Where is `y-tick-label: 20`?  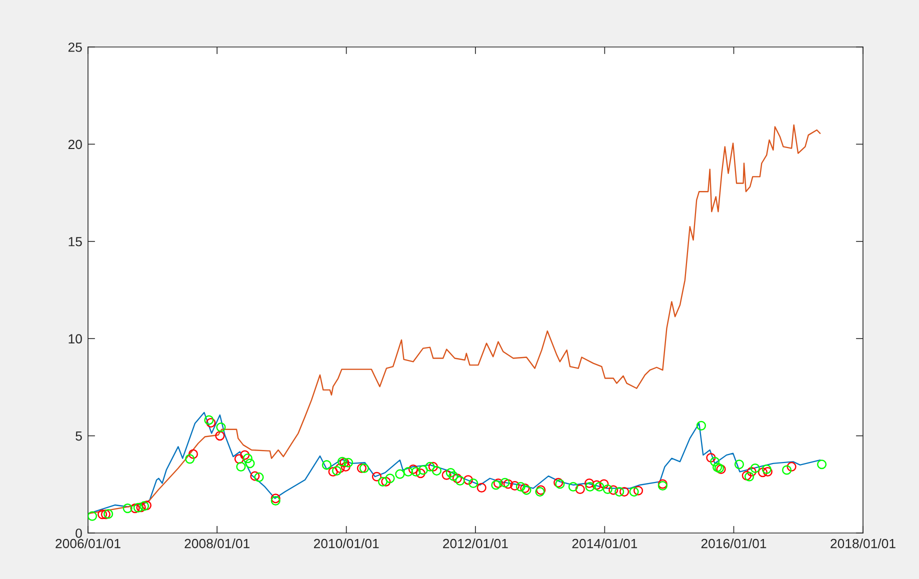
y-tick-label: 20 is located at coordinates (75, 145).